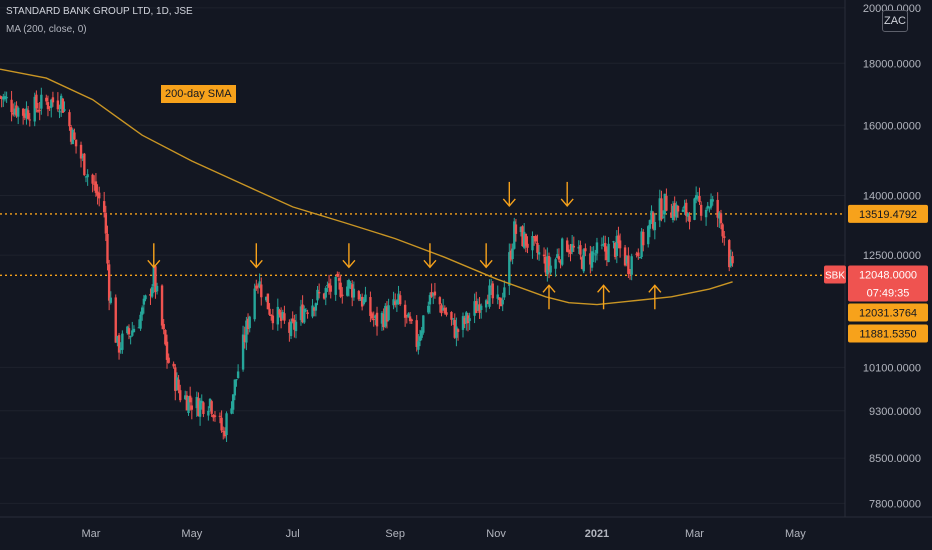  I want to click on currency-badge: ZAC, so click(895, 21).